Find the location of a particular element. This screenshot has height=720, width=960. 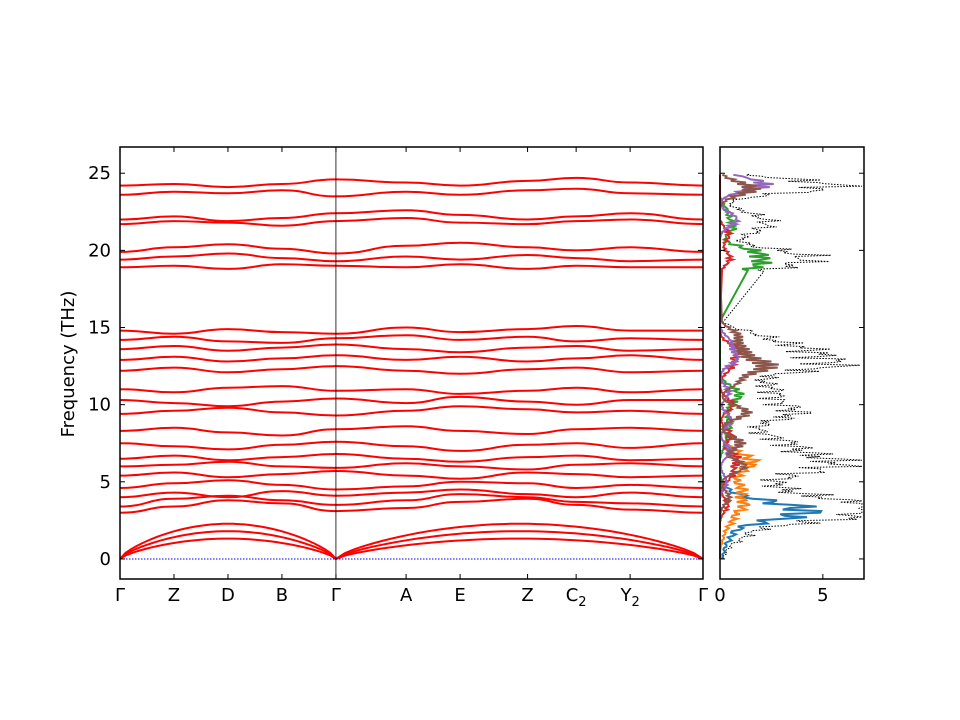

dos-plot-frame is located at coordinates (792, 363).